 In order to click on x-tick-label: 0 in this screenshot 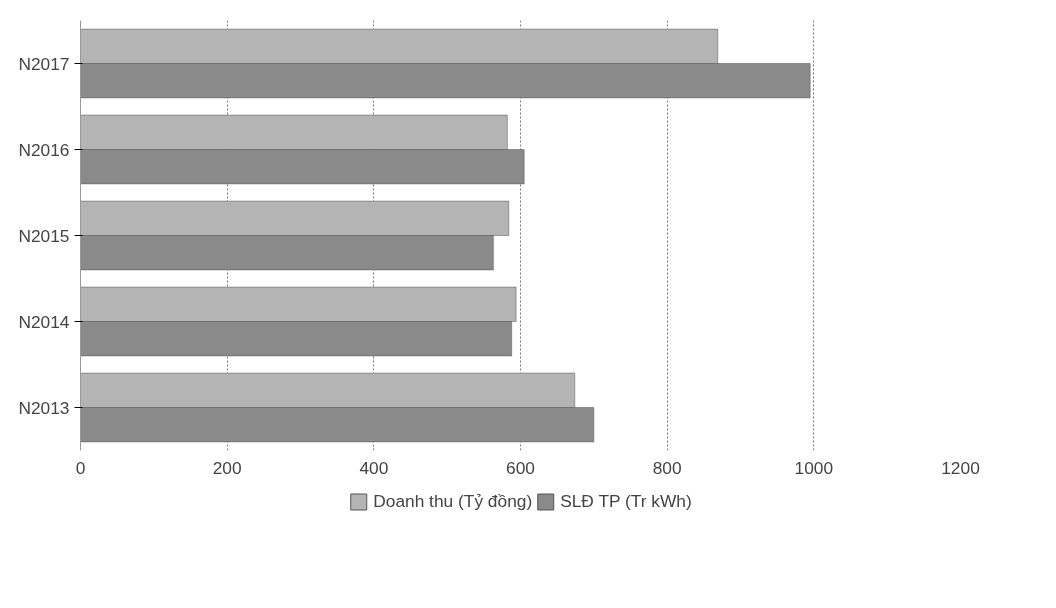, I will do `click(80, 467)`.